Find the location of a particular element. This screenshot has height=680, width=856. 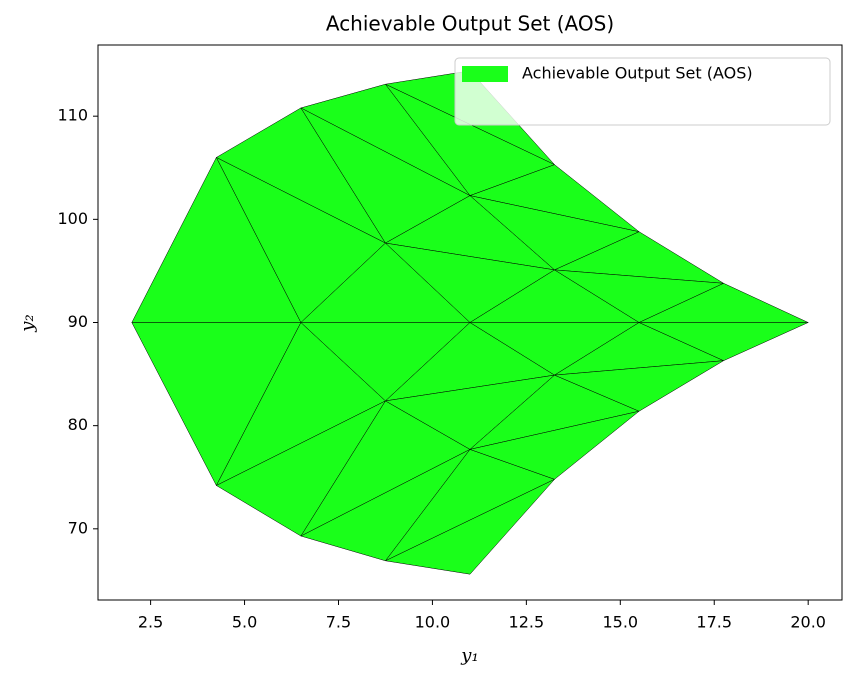

y-axis-label: y₂ is located at coordinates (27, 323).